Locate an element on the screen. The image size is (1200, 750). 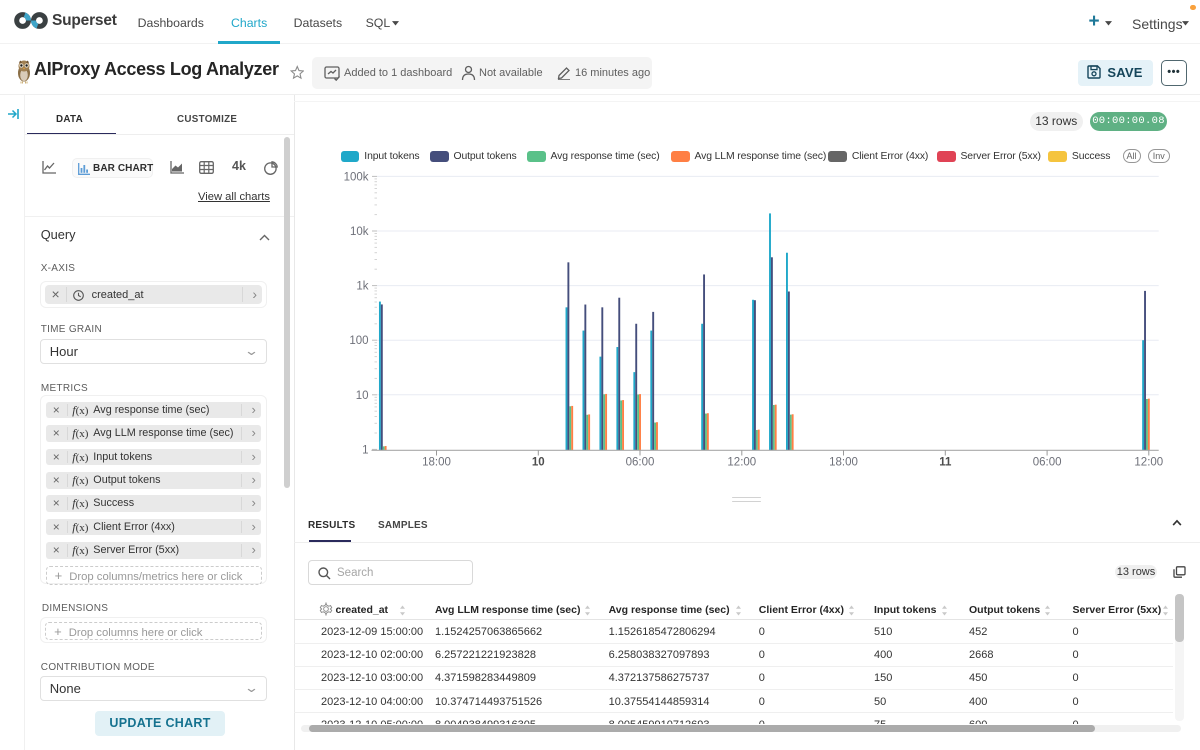
svg-text: 100 is located at coordinates (358, 341).